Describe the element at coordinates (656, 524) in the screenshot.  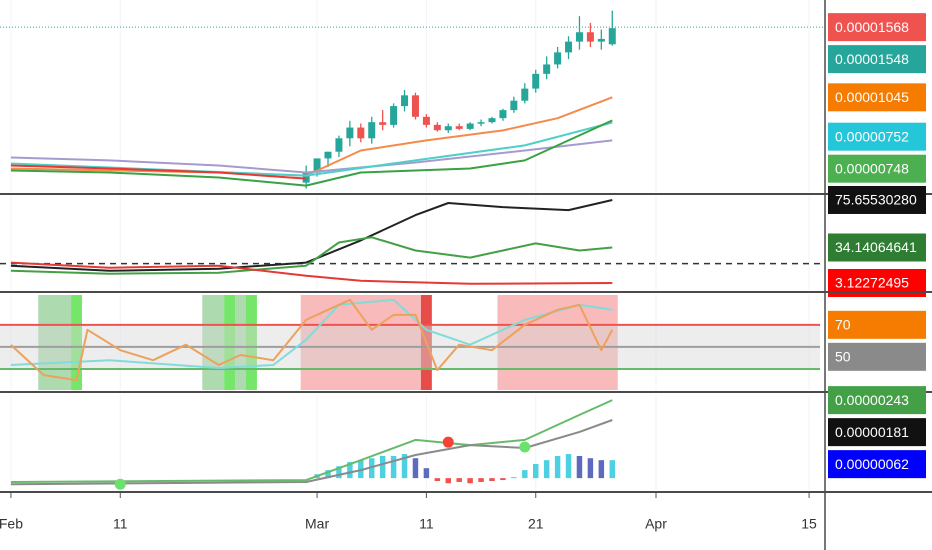
I see `x-tick-label: Apr` at that location.